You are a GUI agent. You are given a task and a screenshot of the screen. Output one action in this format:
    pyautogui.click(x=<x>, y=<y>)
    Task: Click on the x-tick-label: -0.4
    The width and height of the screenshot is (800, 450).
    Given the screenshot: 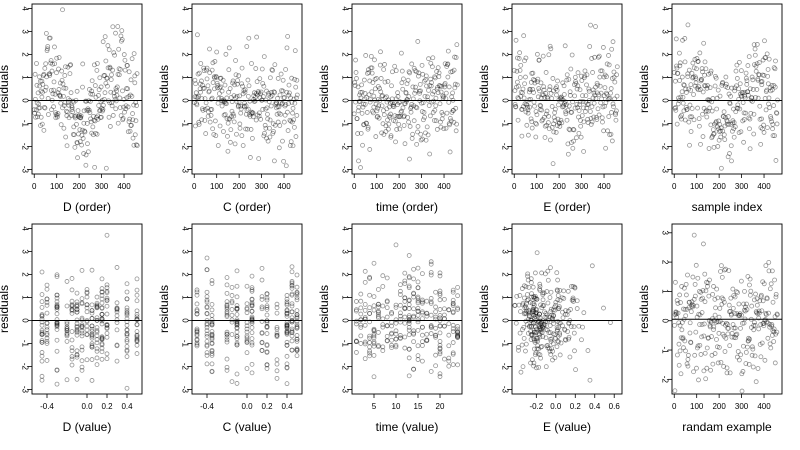 What is the action you would take?
    pyautogui.click(x=47, y=406)
    